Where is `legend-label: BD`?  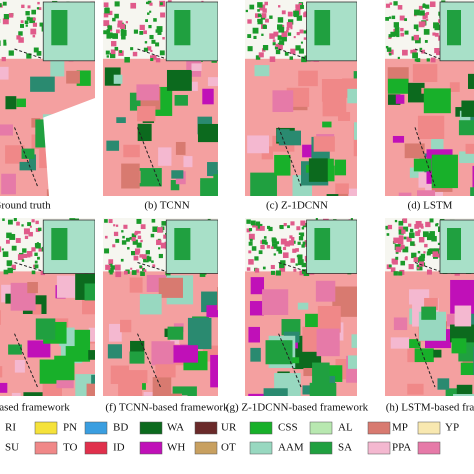
legend-label: BD is located at coordinates (120, 428).